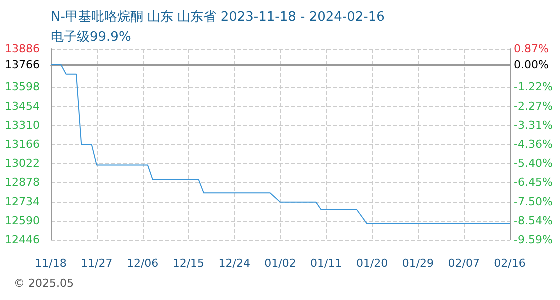 This screenshot has height=300, width=560. Describe the element at coordinates (22, 163) in the screenshot. I see `y-tick-label: 13022` at that location.